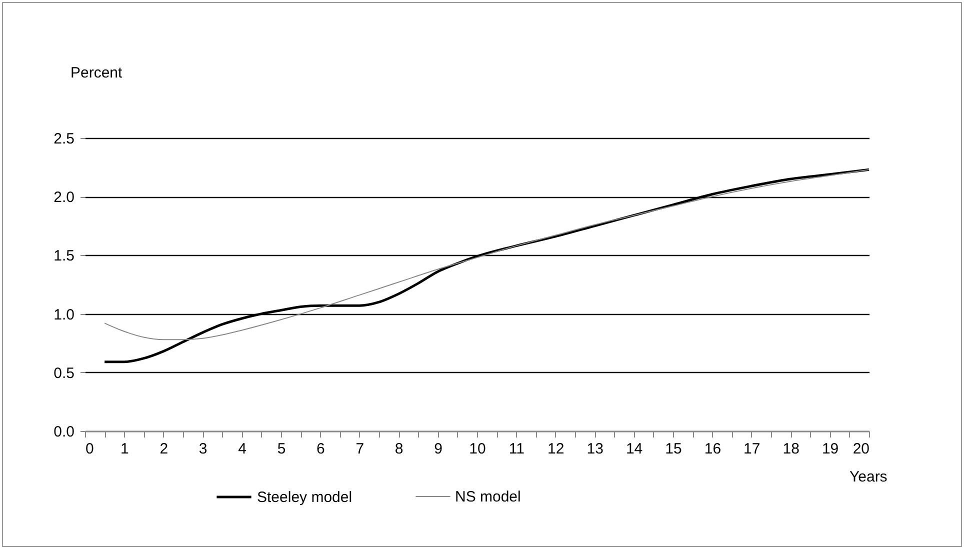 The height and width of the screenshot is (549, 965). I want to click on x-axis-title: Years, so click(869, 477).